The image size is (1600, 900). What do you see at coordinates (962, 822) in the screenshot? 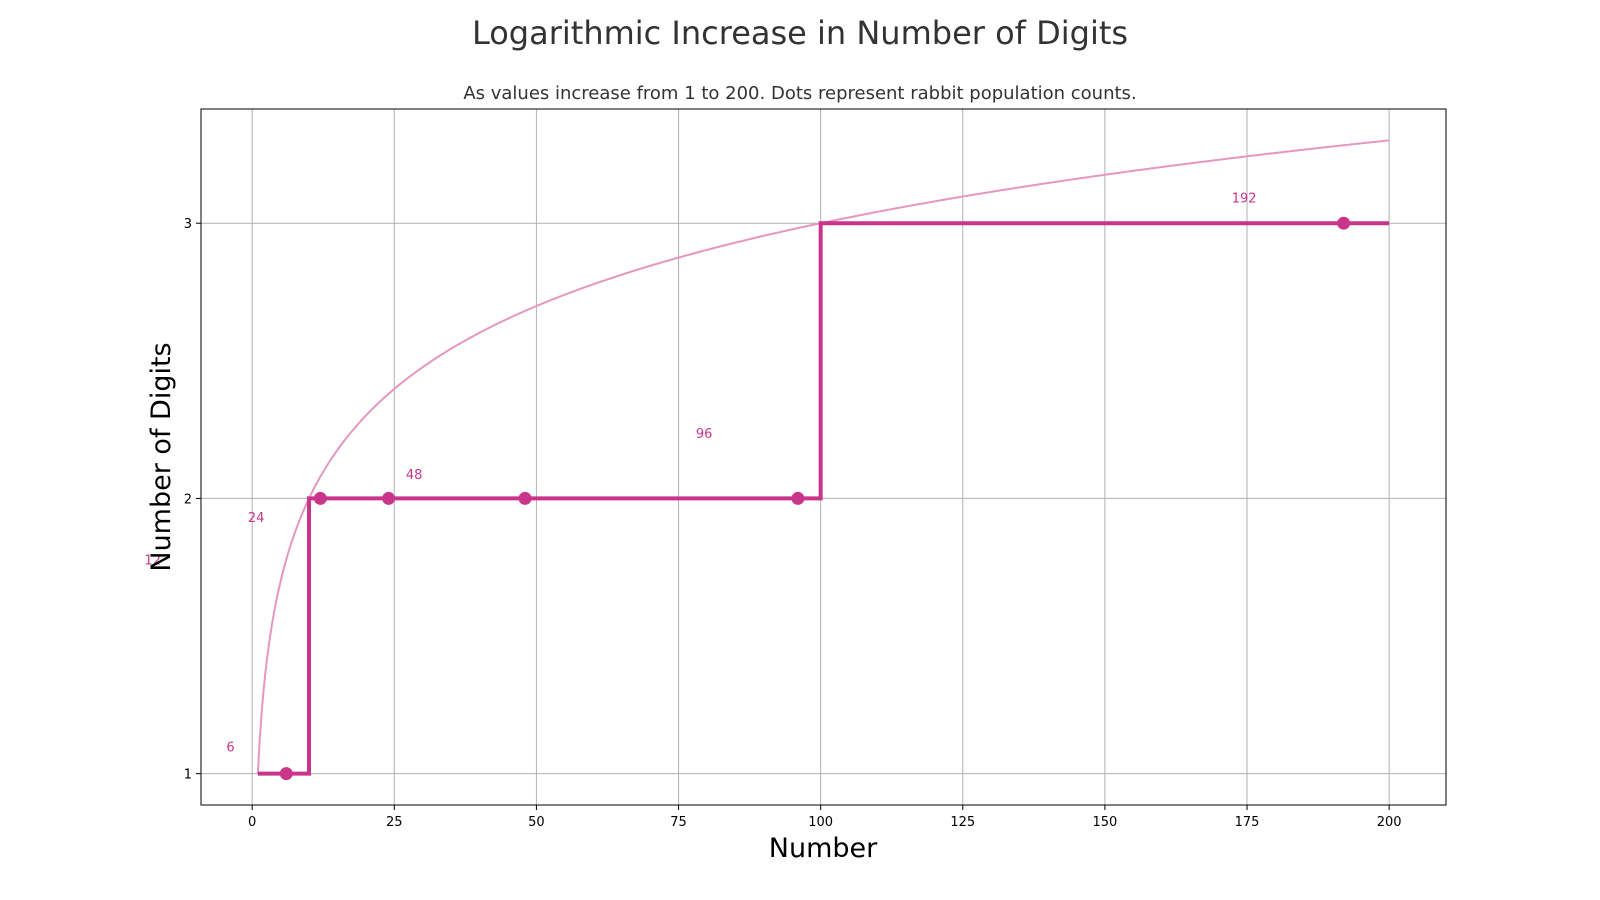
I see `x-tick-label: 125` at bounding box center [962, 822].